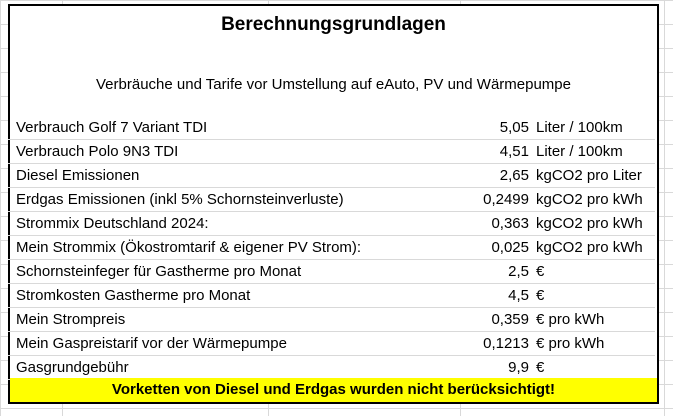  I want to click on row-label-cell: Verbrauch Golf 7 Variant TDI, so click(112, 127).